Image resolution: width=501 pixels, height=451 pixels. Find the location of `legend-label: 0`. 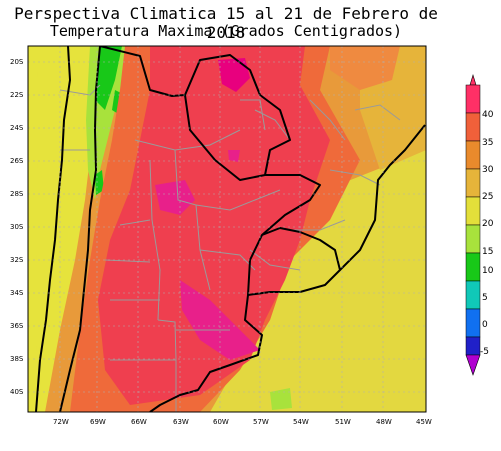

legend-label: 0 is located at coordinates (485, 325).